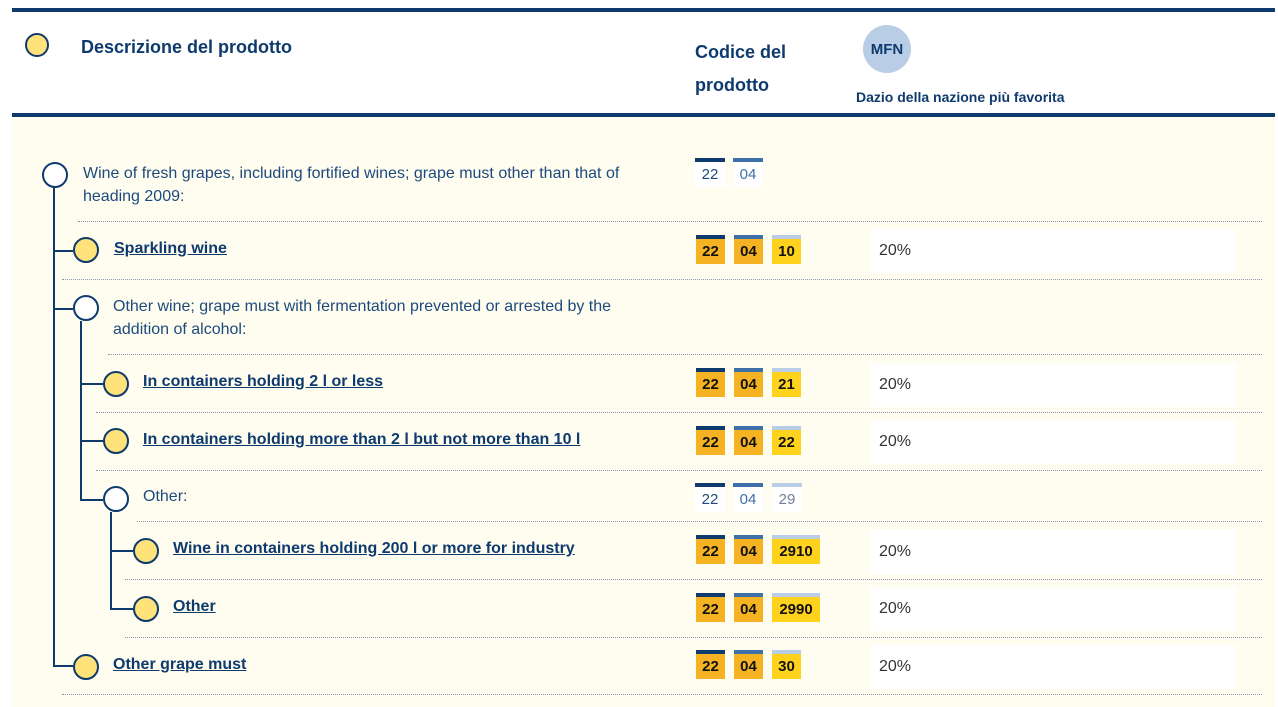  I want to click on header-circle-icon, so click(37, 45).